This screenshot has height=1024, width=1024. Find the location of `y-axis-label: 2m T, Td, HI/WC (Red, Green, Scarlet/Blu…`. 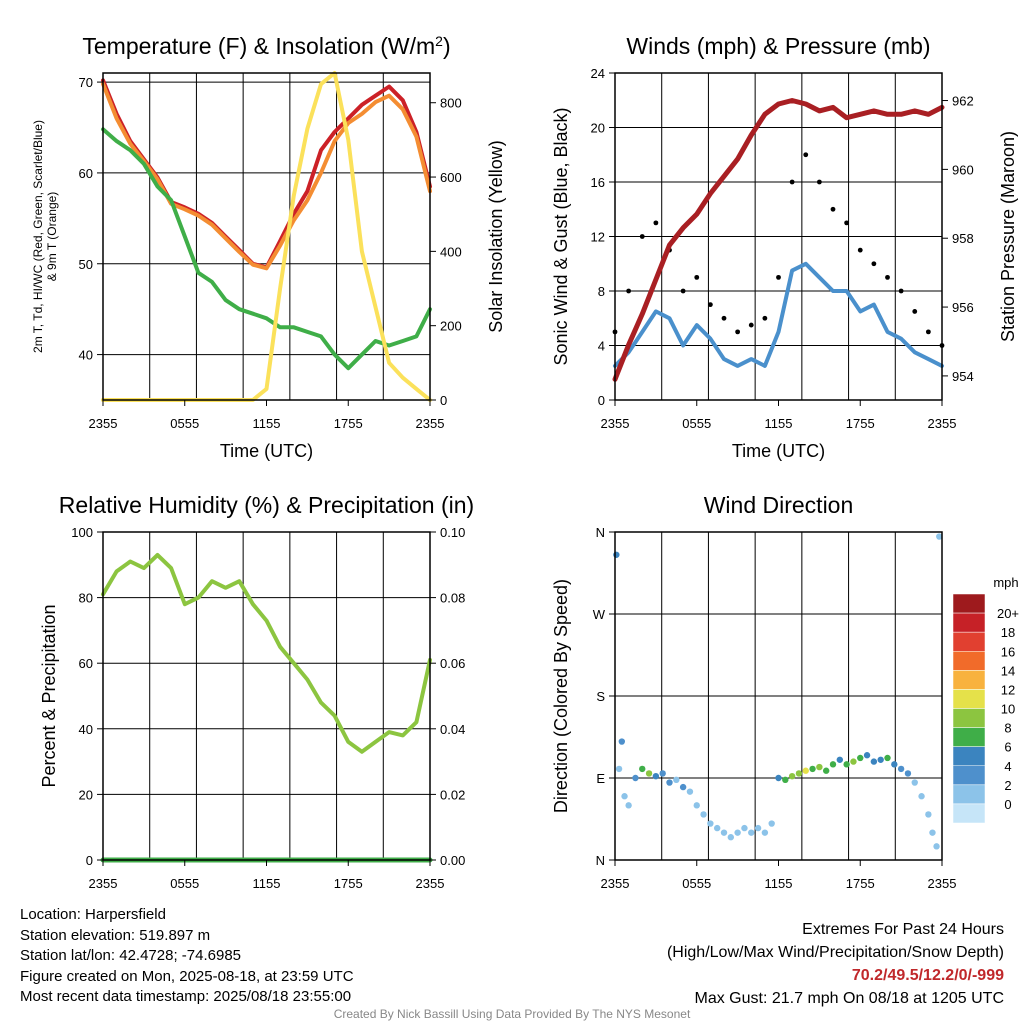

y-axis-label: 2m T, Td, HI/WC (Red, Green, Scarlet/Blu… is located at coordinates (38, 236).